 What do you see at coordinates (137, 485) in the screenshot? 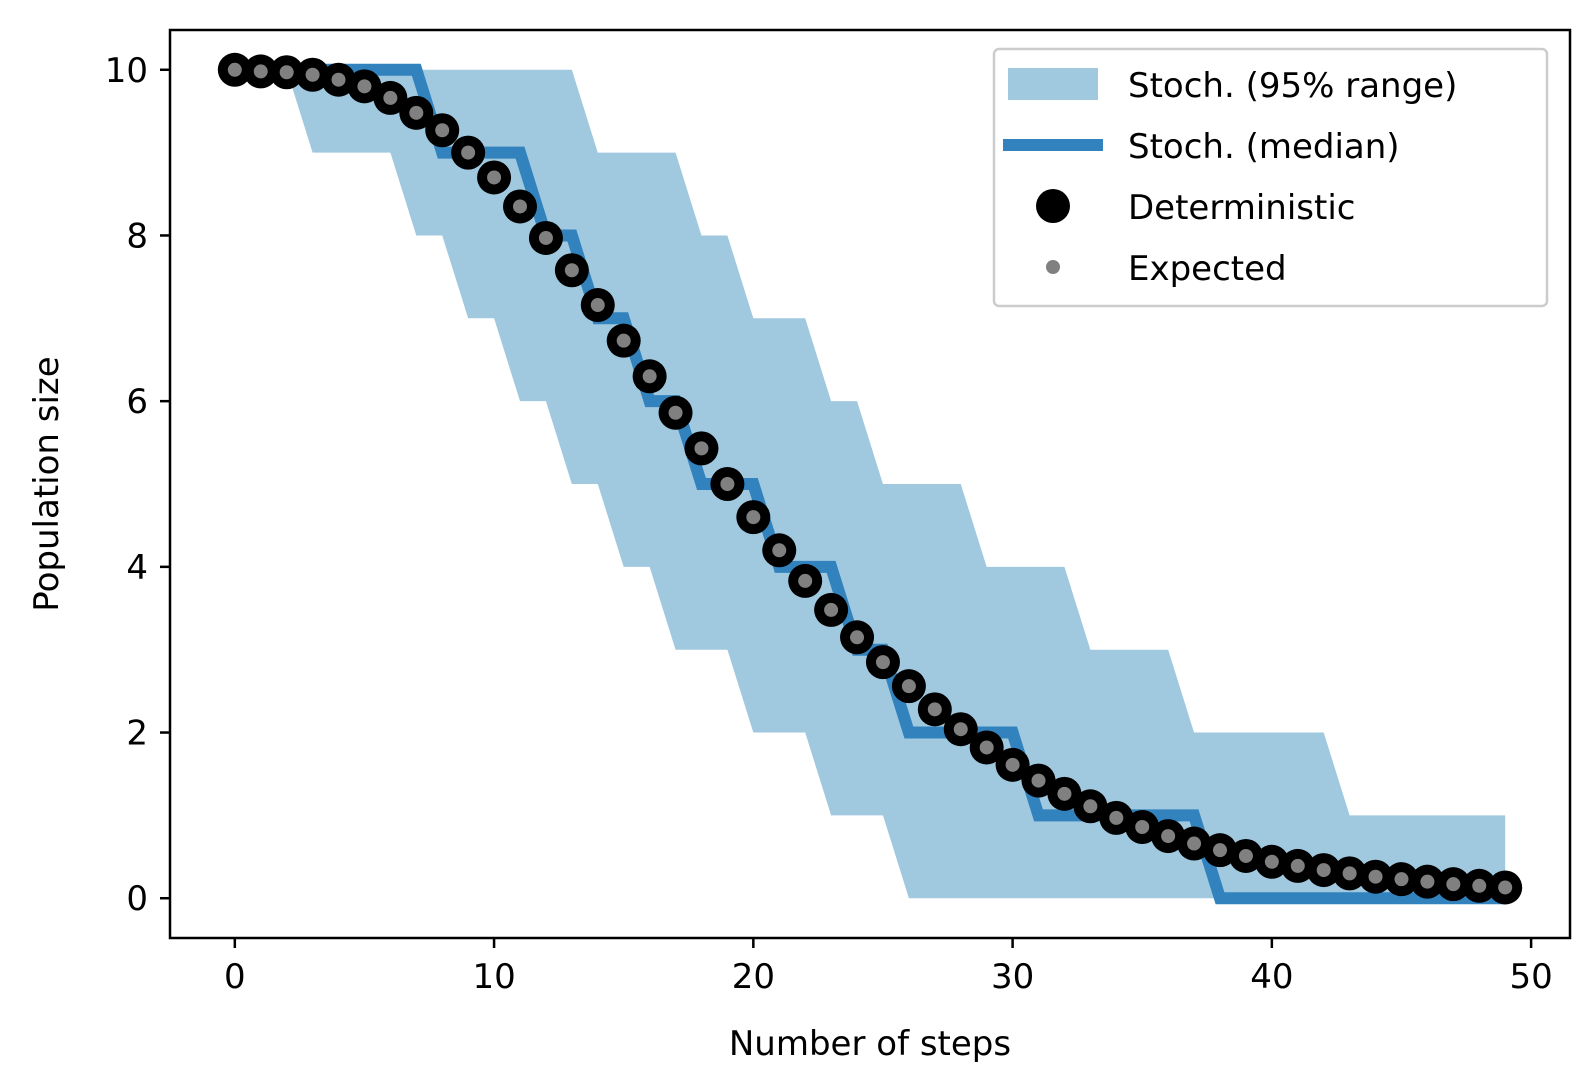
I see `y-axis: 0 2 4 6 8 10` at bounding box center [137, 485].